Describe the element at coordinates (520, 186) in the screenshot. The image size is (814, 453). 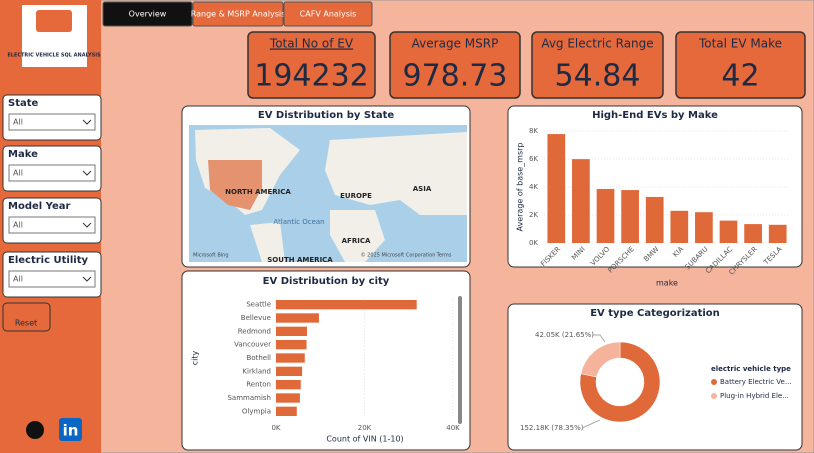
I see `y-axis-label: Average of base_msrp` at that location.